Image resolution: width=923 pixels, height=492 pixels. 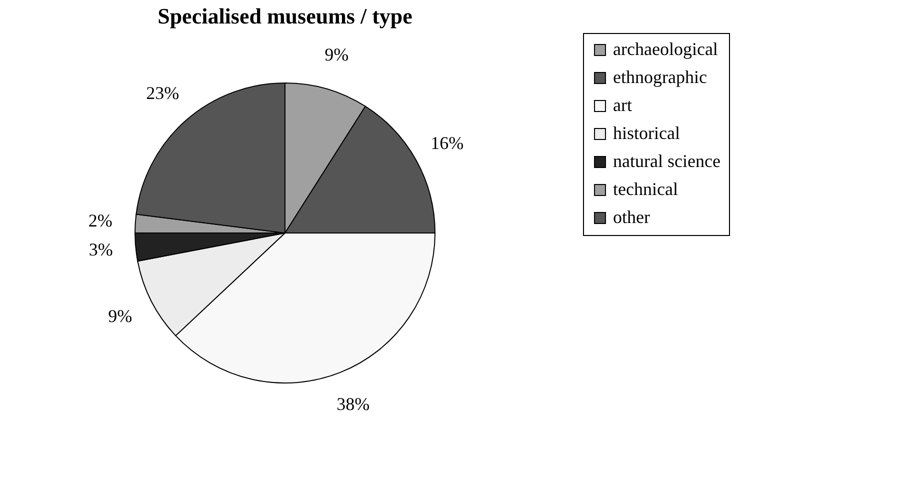 What do you see at coordinates (631, 217) in the screenshot?
I see `legend-label: other` at bounding box center [631, 217].